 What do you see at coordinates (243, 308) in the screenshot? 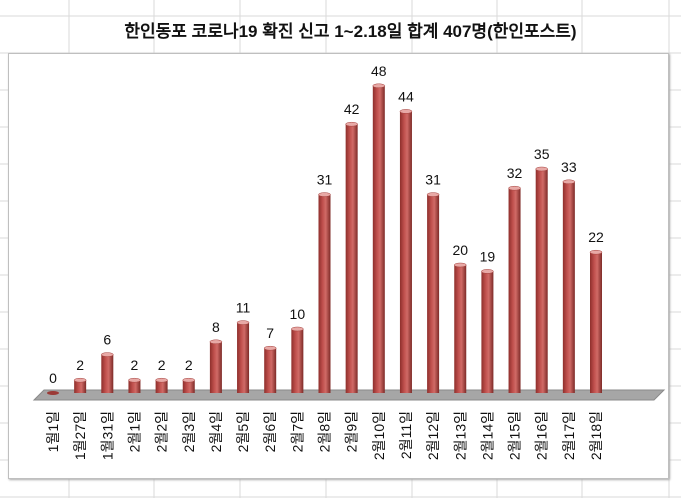
I see `data-label: 11` at bounding box center [243, 308].